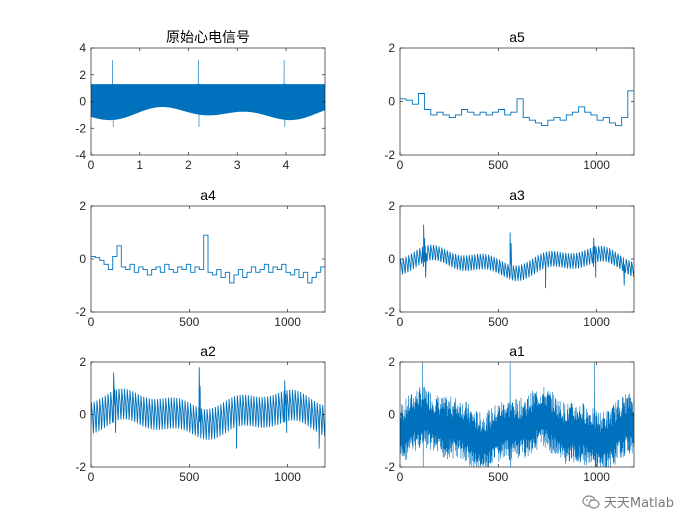  I want to click on y-tick-label: -4, so click(80, 155).